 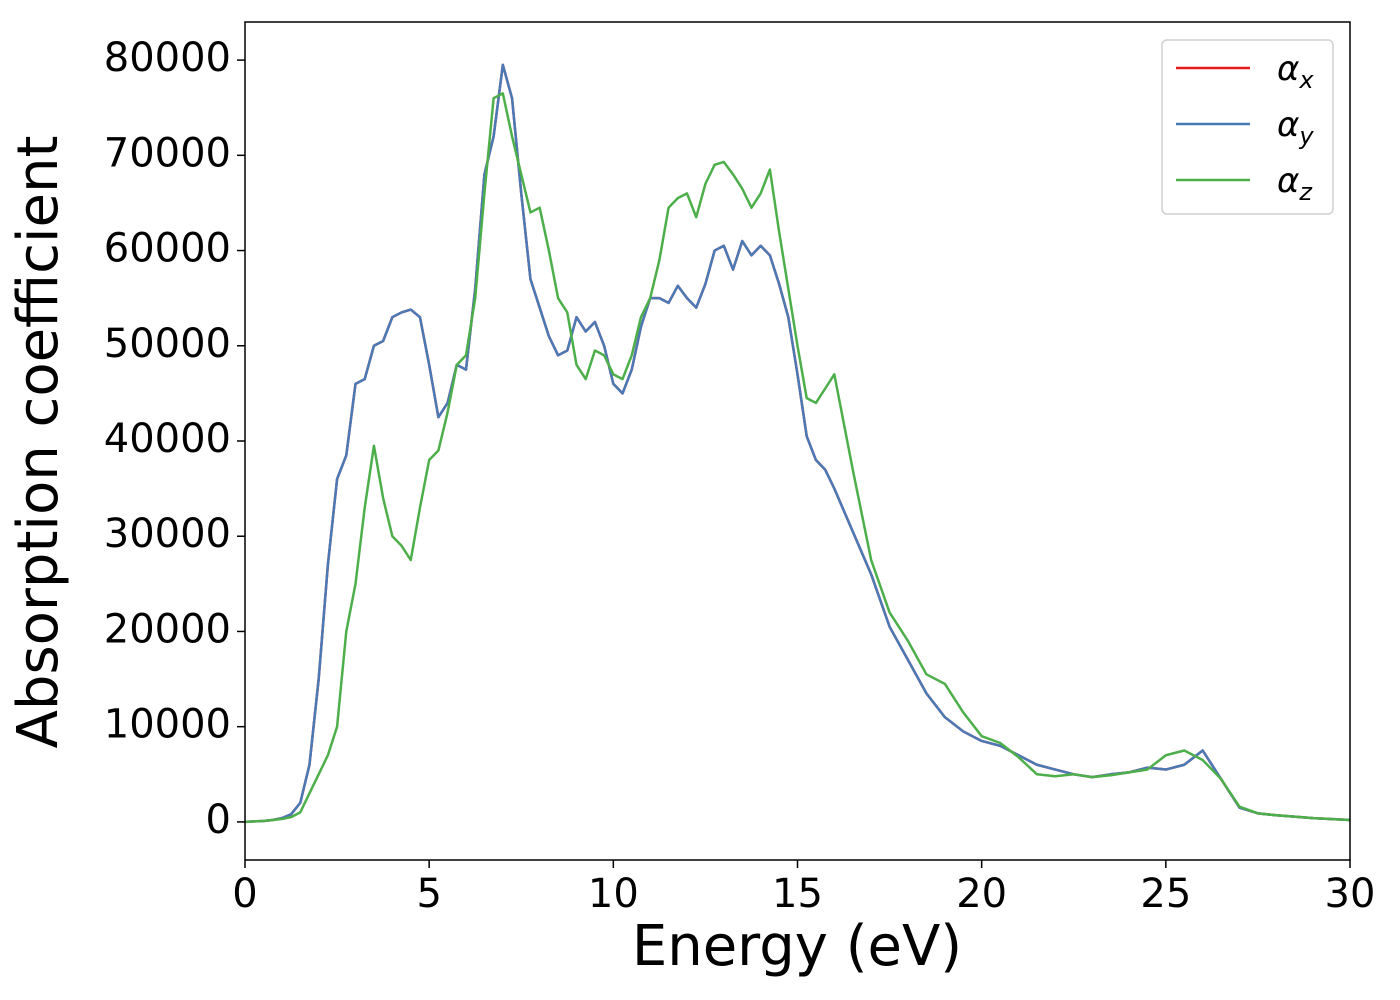 What do you see at coordinates (1295, 183) in the screenshot?
I see `legend-label: αz` at bounding box center [1295, 183].